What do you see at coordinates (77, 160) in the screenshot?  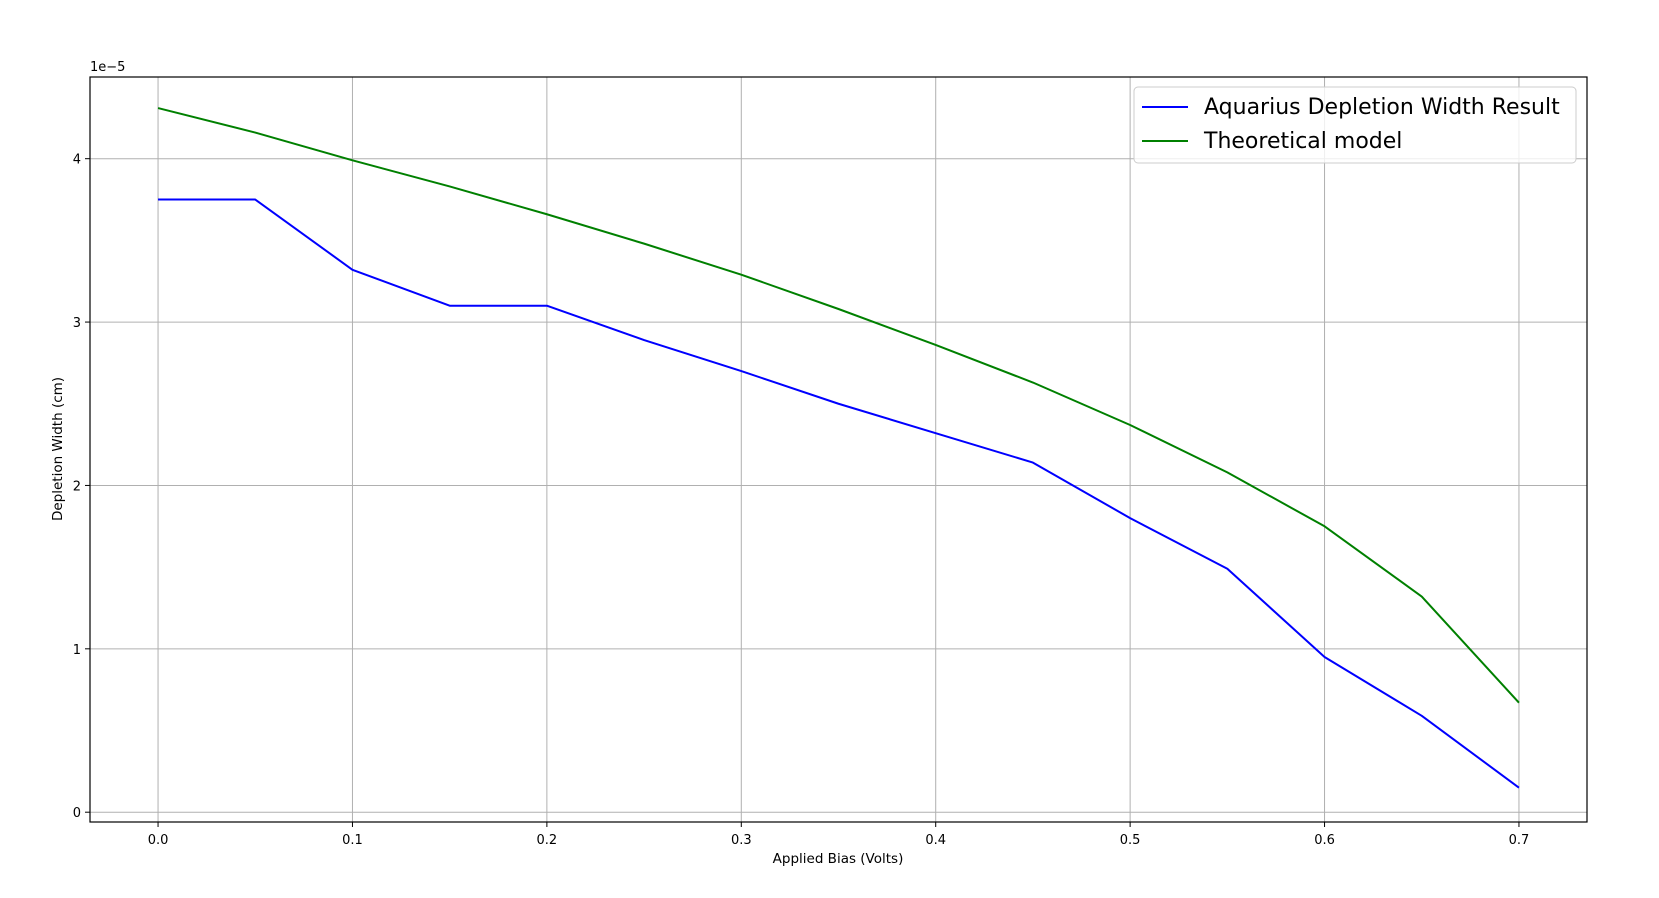 I see `y-tick-label: 4` at bounding box center [77, 160].